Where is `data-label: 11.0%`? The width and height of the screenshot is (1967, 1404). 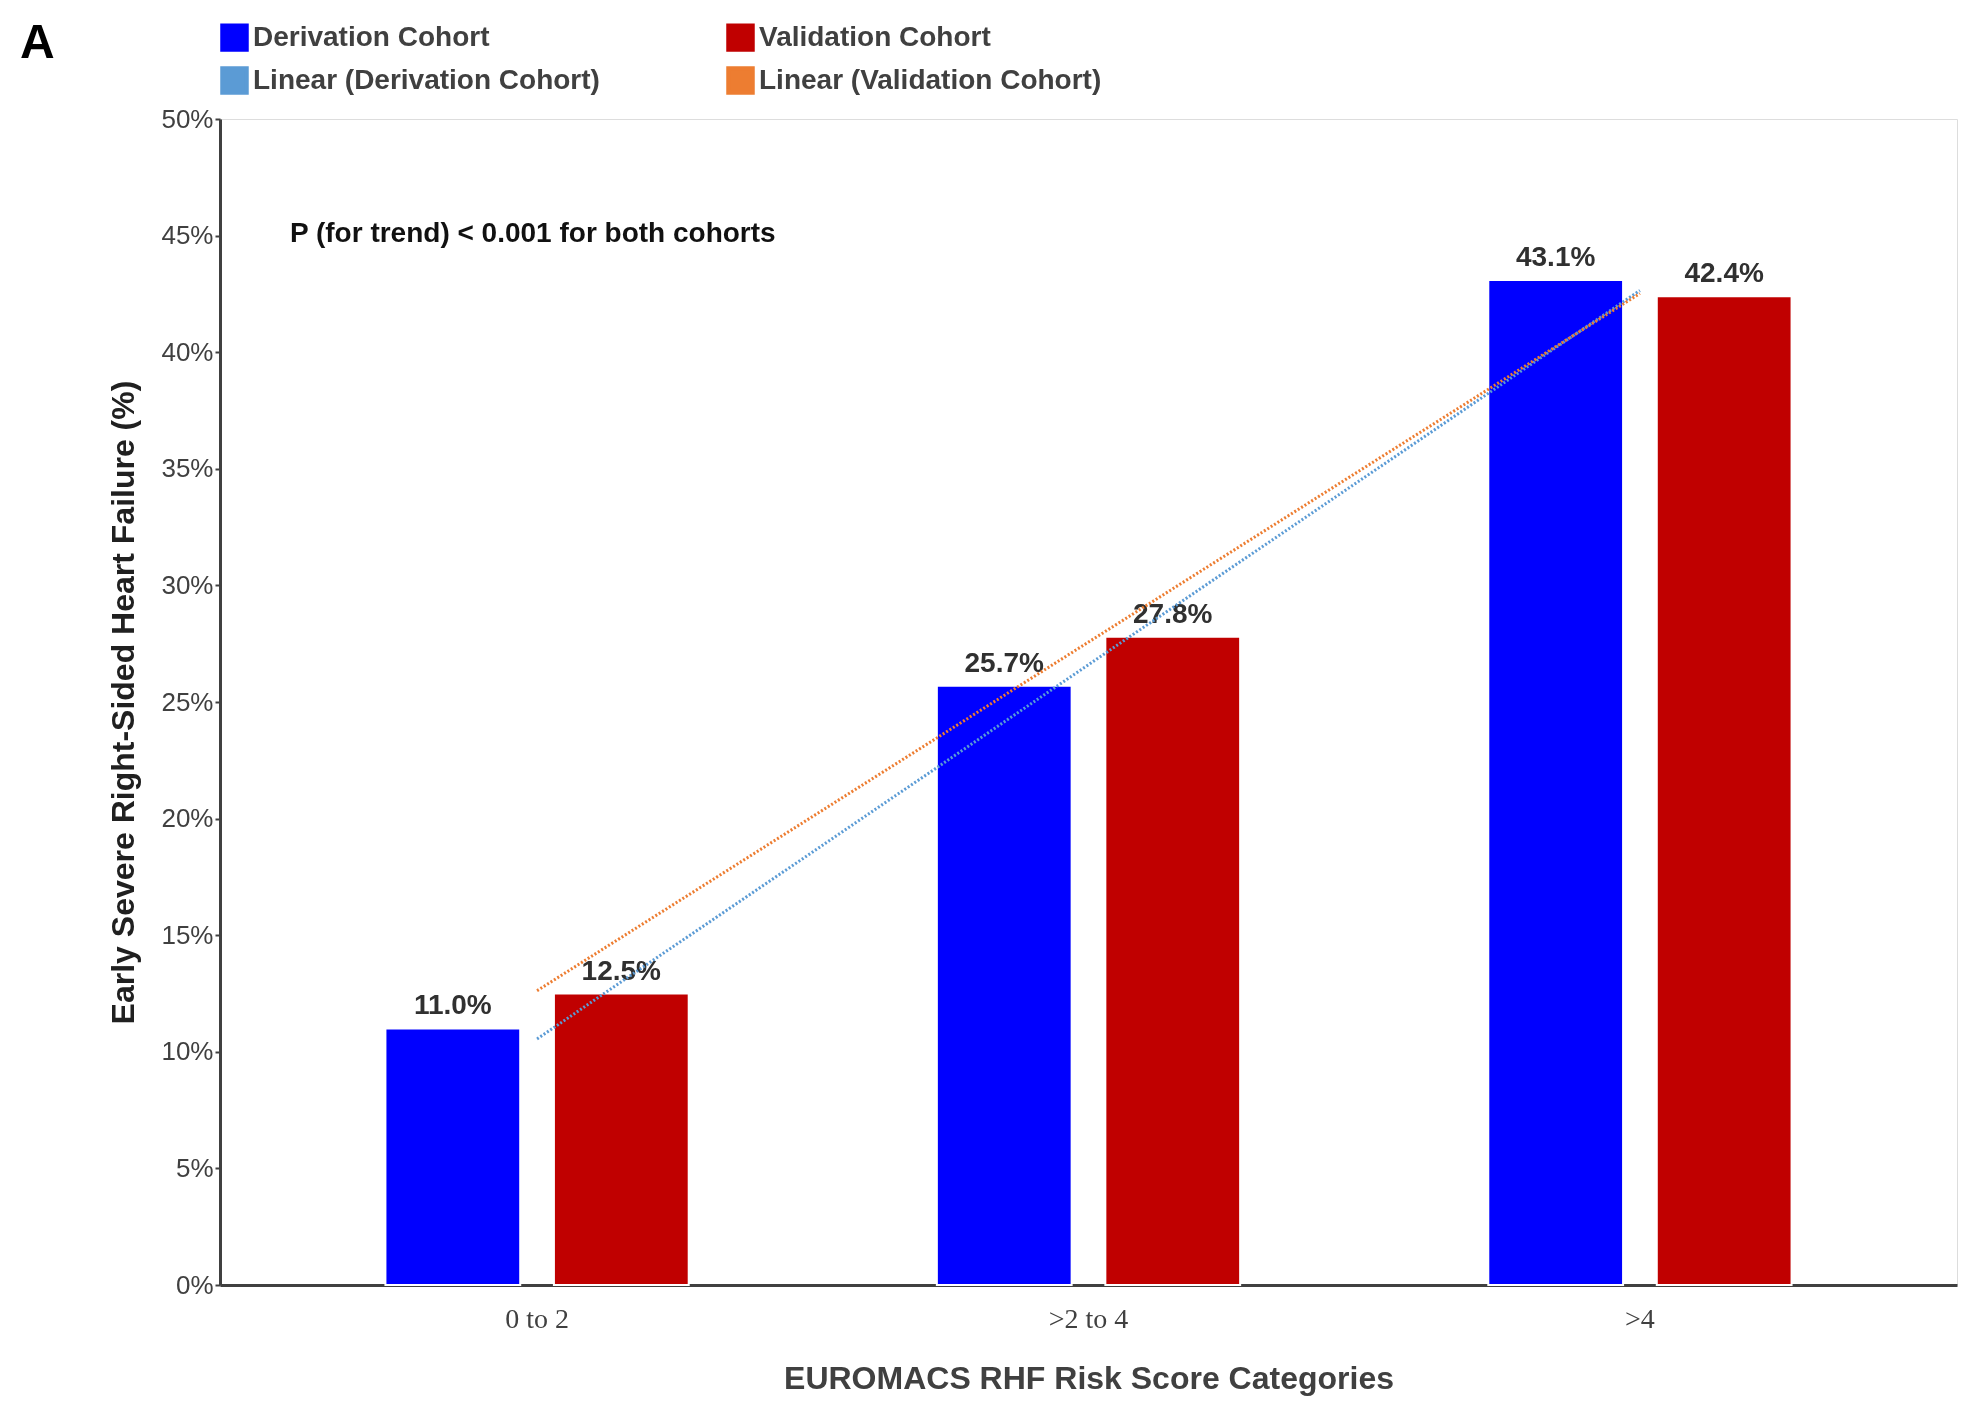
data-label: 11.0% is located at coordinates (452, 1005).